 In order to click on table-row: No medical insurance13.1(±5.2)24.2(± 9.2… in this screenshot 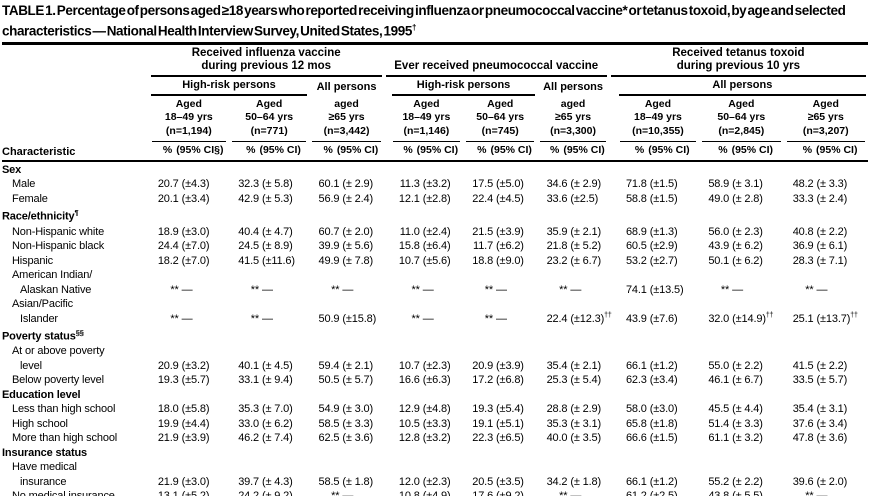, I will do `click(435, 492)`.